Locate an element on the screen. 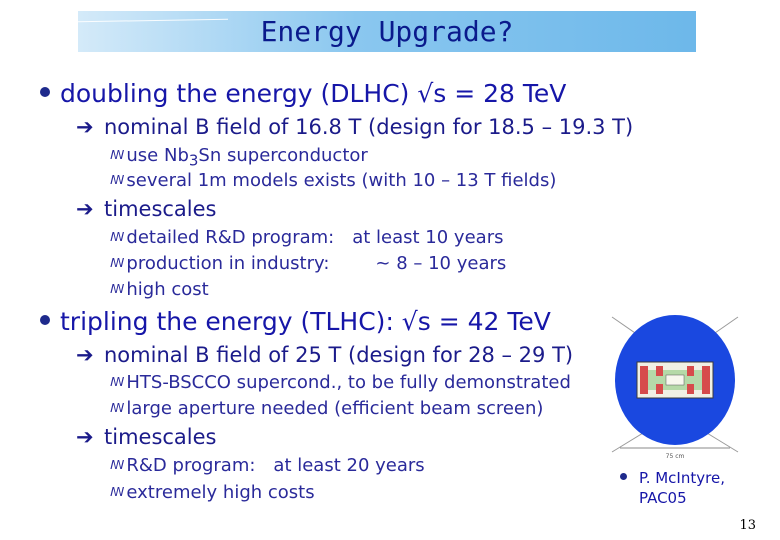  tlhc-ts2: ꟿ extremely high costs is located at coordinates (212, 492).